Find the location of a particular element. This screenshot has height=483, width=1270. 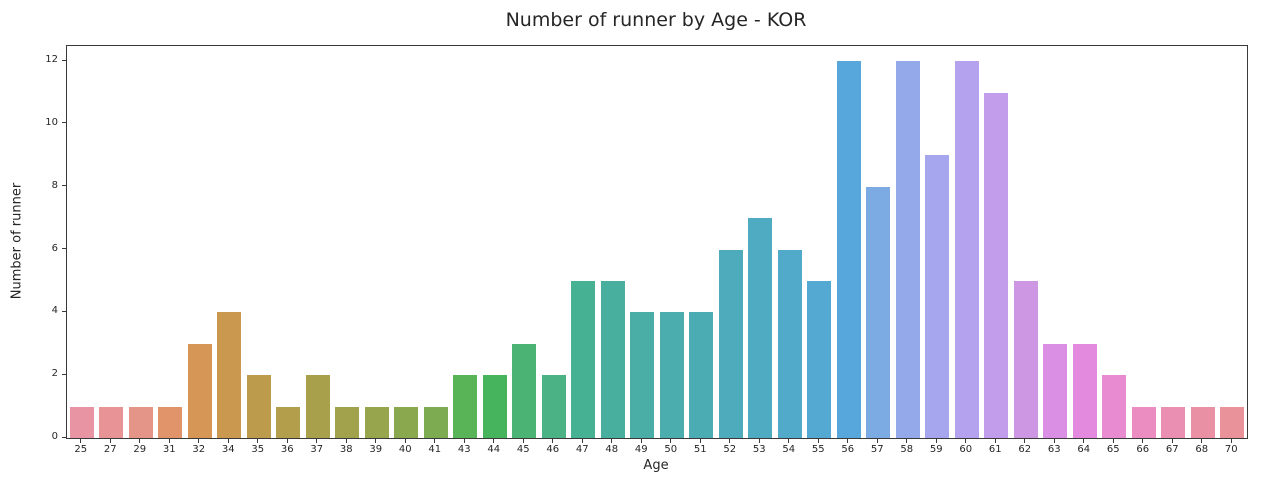

x-tick-label: 53 is located at coordinates (759, 449).